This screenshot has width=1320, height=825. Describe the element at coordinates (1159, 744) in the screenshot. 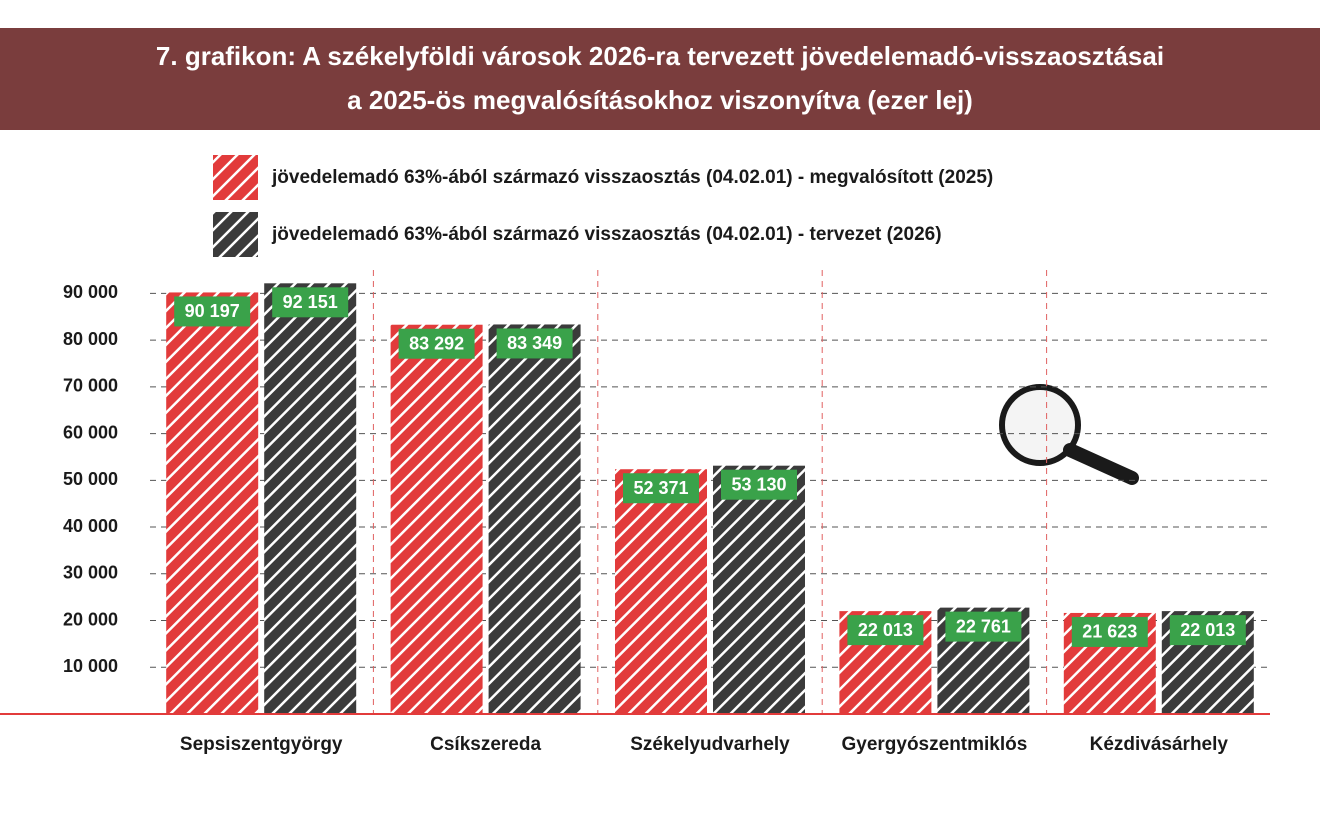

I see `x-tick-label: Kézdivásárhely` at that location.